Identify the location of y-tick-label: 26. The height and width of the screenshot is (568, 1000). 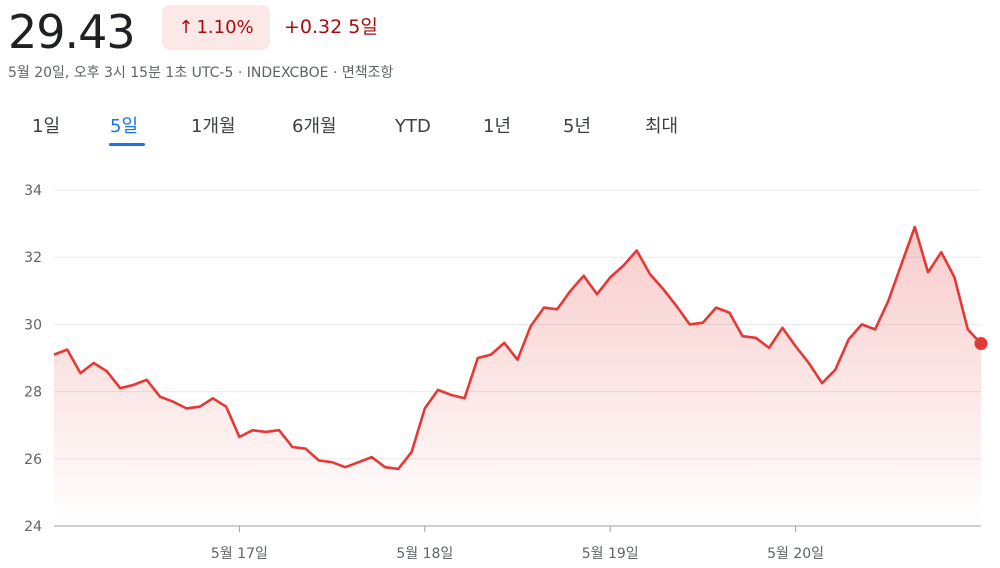
(33, 460).